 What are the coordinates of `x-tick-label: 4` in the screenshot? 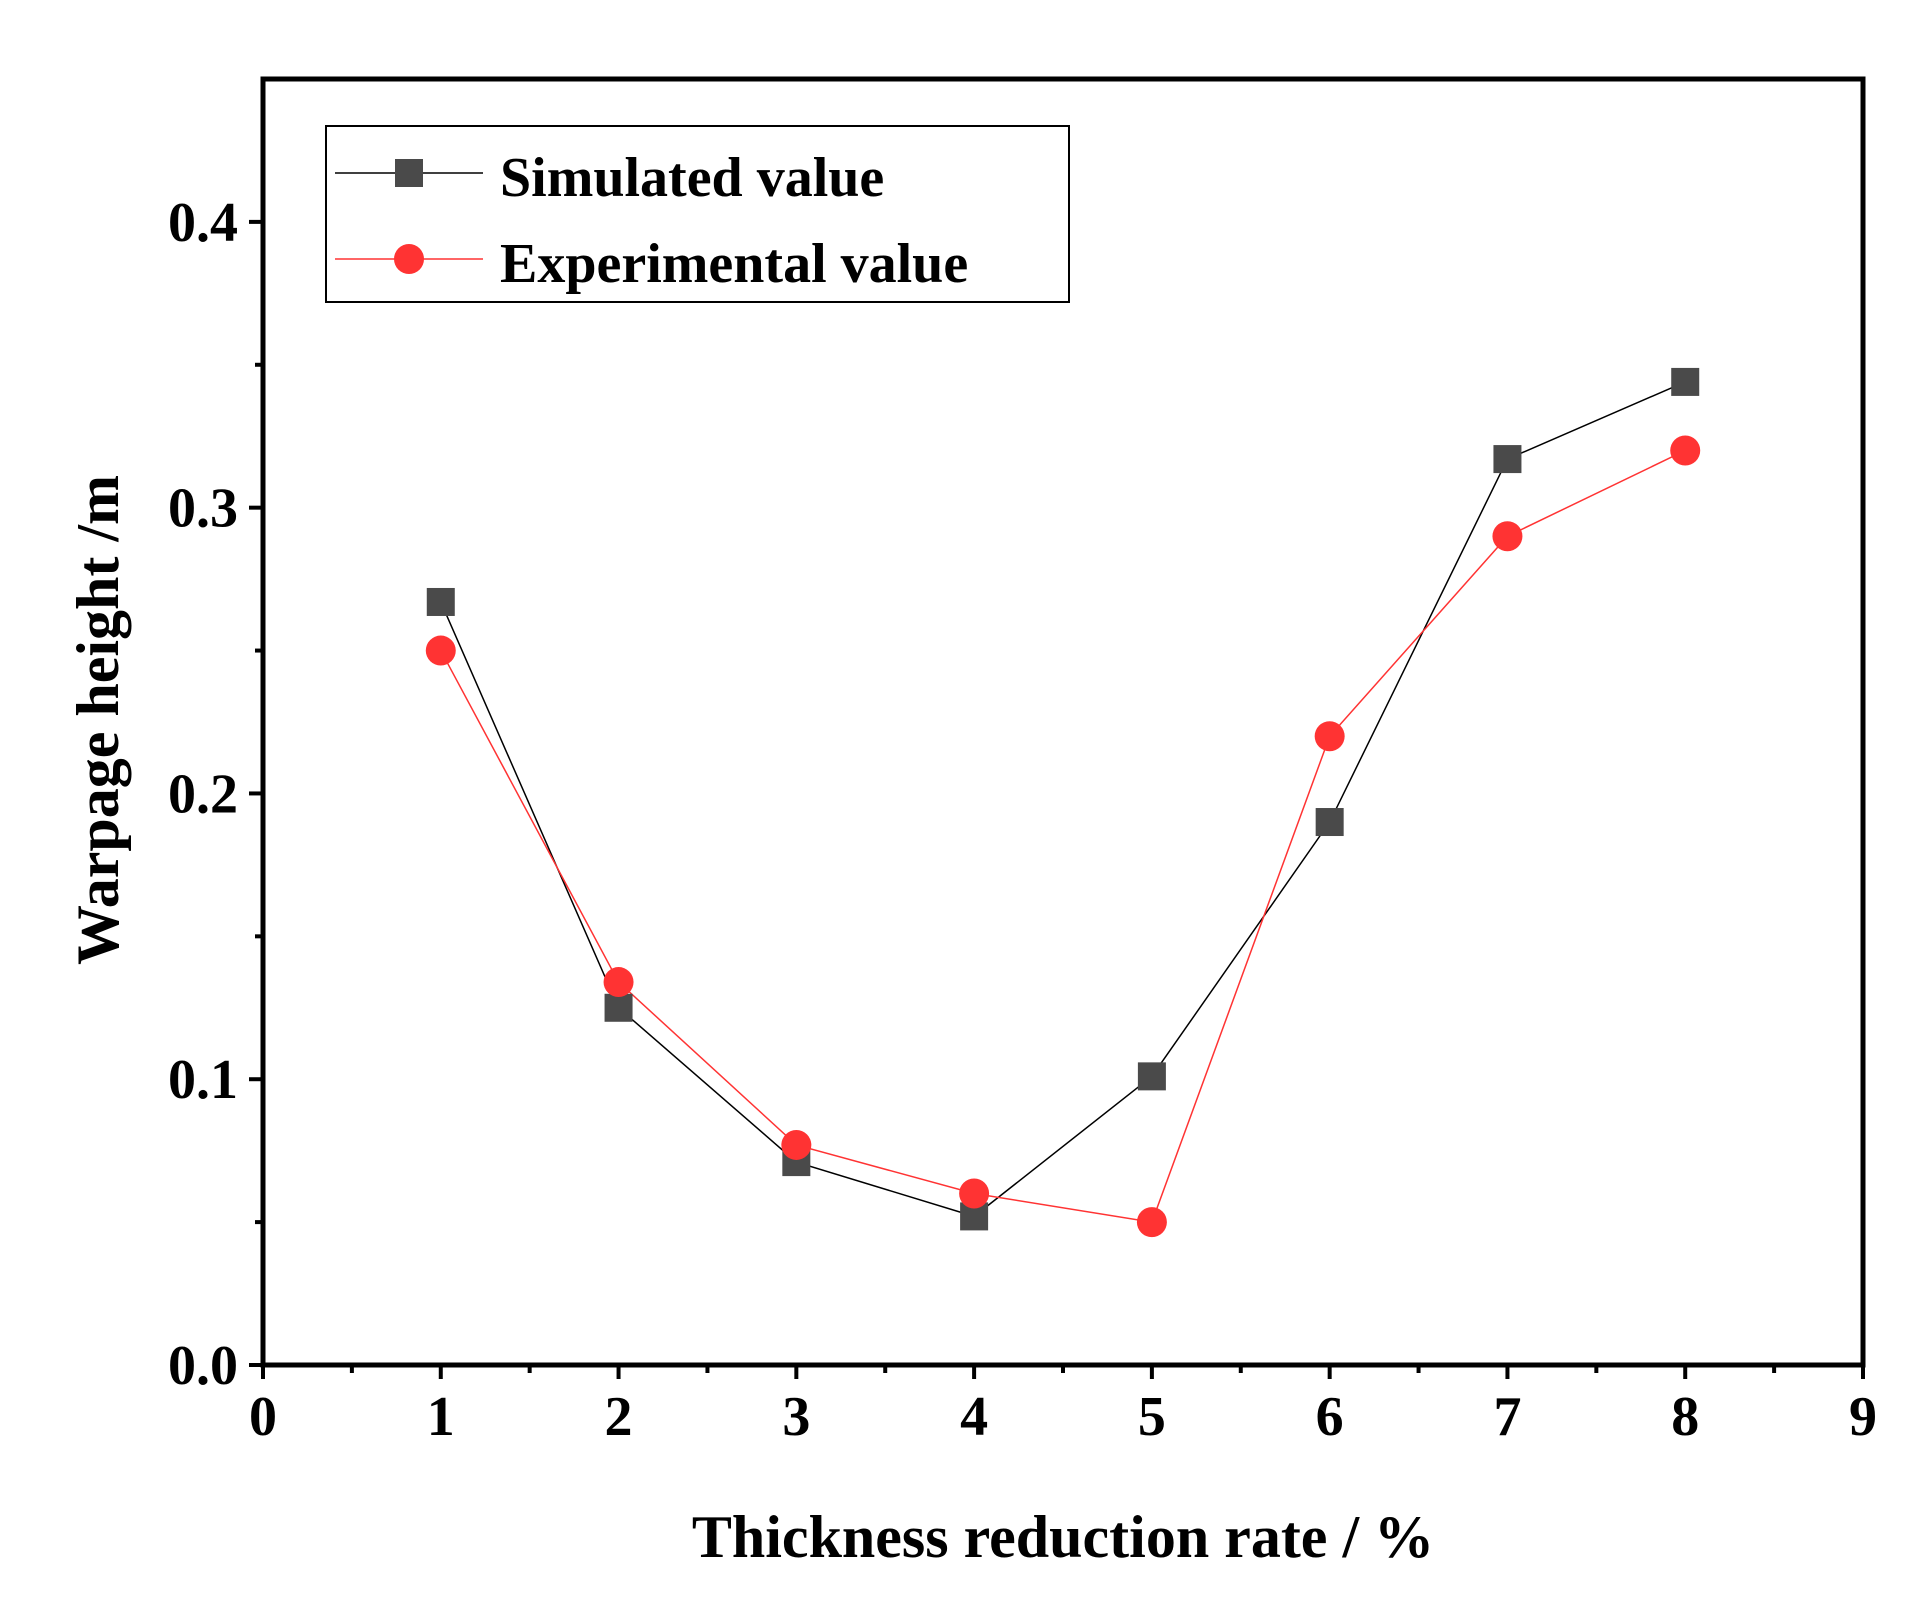 It's located at (974, 1417).